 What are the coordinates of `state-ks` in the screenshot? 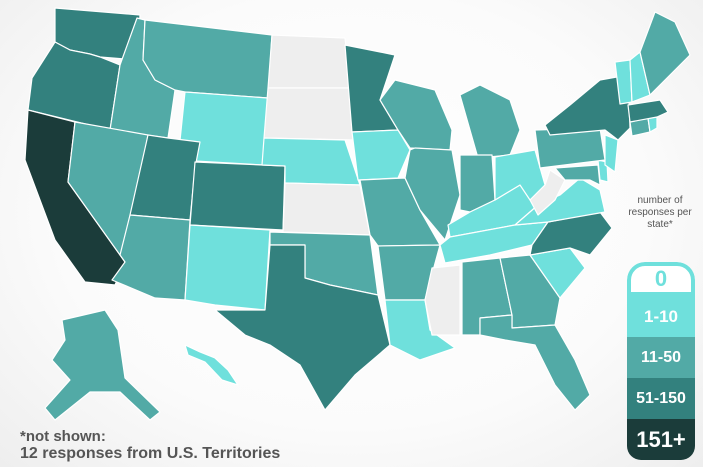 It's located at (326, 209).